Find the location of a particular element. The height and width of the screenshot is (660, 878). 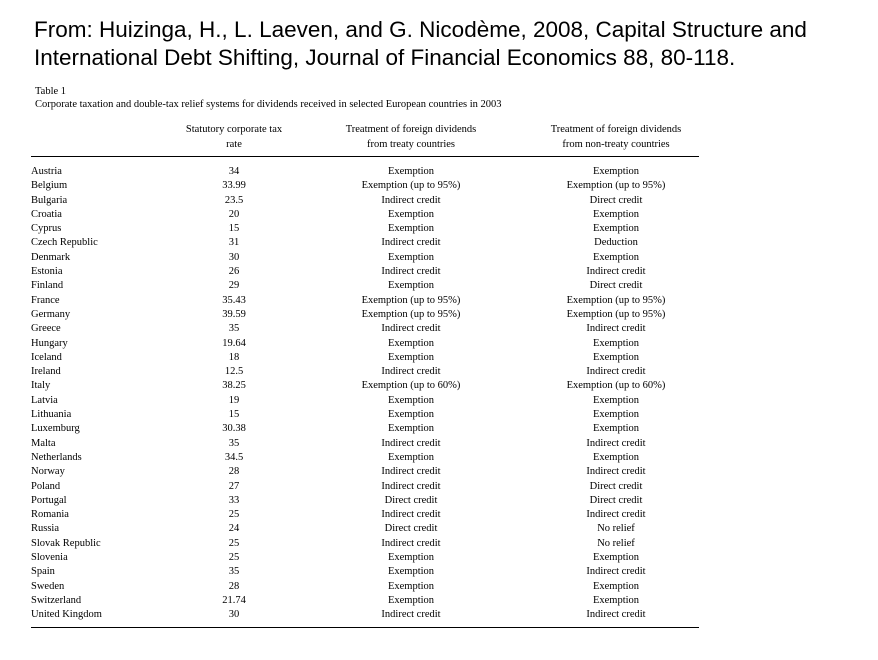

table-row: Poland 27 Indirect credit Direct credit is located at coordinates (365, 487).